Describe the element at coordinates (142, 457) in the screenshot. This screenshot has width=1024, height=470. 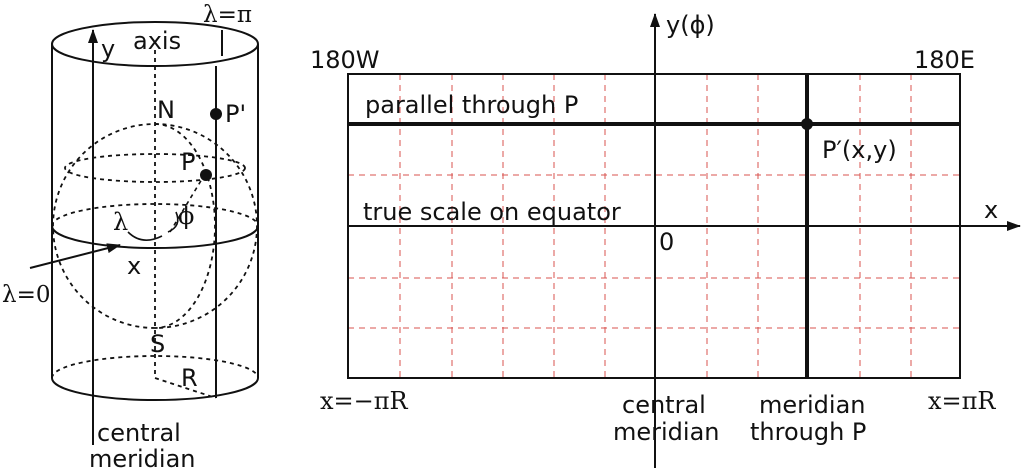
I see `cylinder-central-label-2: meridian` at that location.